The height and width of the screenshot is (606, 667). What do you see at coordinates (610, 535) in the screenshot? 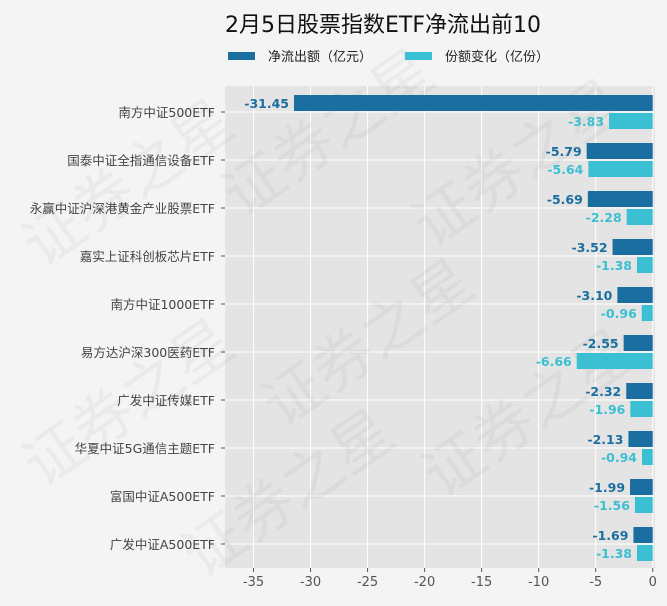
I see `data-label: -1.69` at bounding box center [610, 535].